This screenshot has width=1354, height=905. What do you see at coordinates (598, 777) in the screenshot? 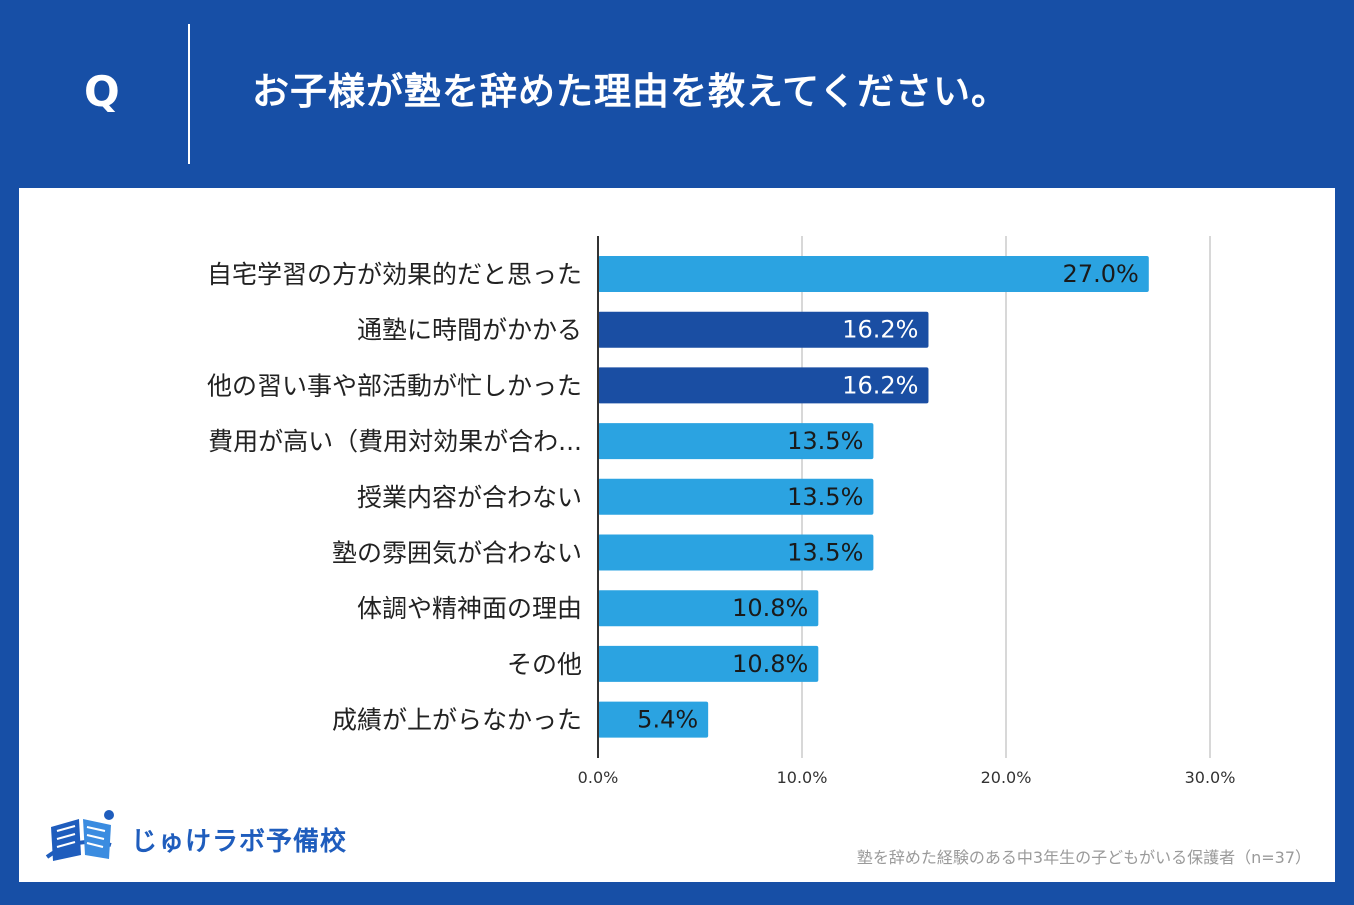
I see `x-tick-label: 0.0%` at bounding box center [598, 777].